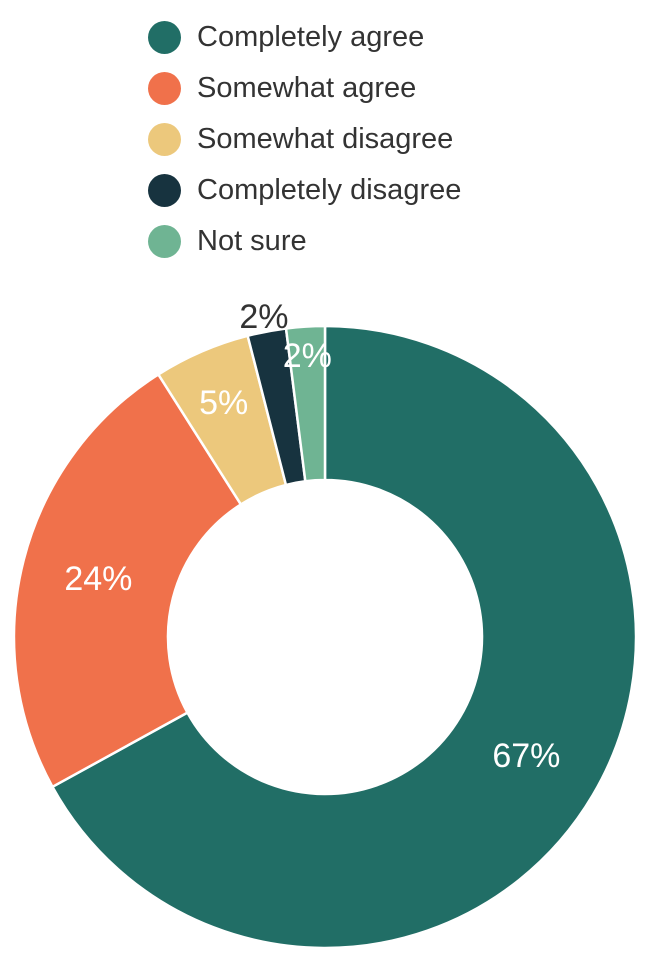 The image size is (650, 964). I want to click on legend-item-completely-agree: Completely agree, so click(304, 37).